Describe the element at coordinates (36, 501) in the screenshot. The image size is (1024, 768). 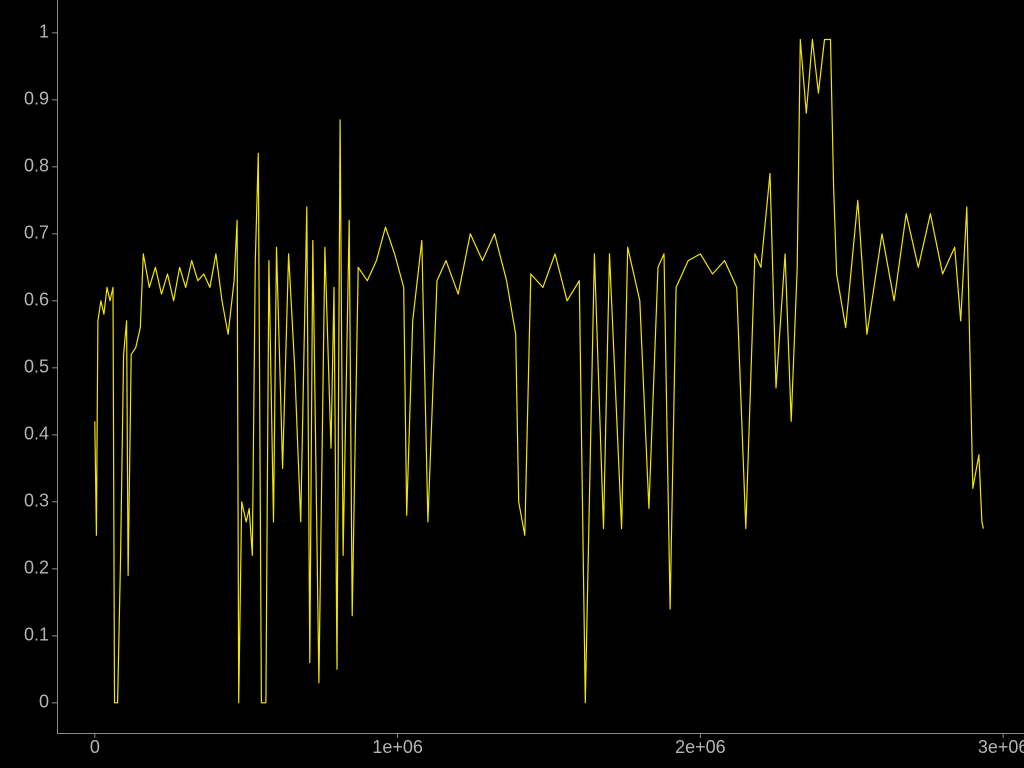
I see `y-tick-label: 0.3` at that location.